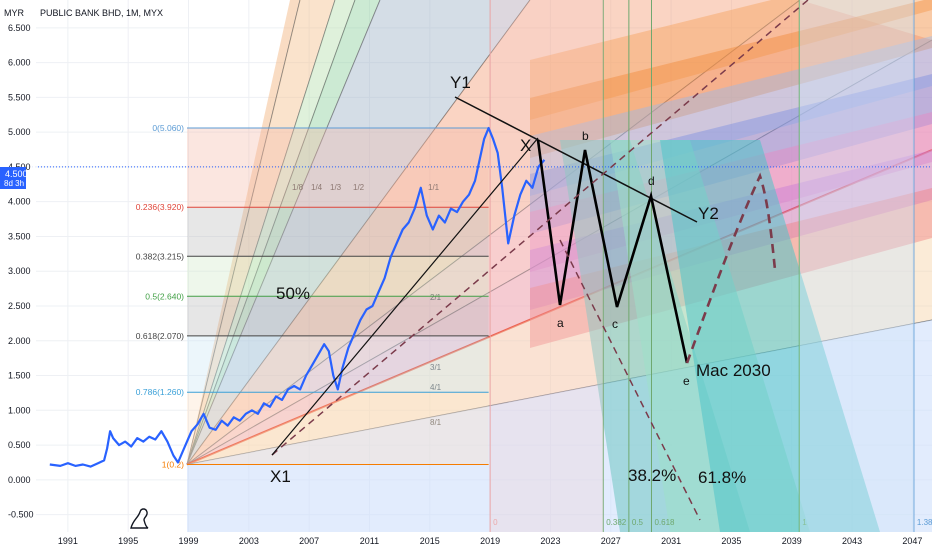 The width and height of the screenshot is (932, 555). Describe the element at coordinates (616, 522) in the screenshot. I see `time-zone-label: 0.382` at that location.